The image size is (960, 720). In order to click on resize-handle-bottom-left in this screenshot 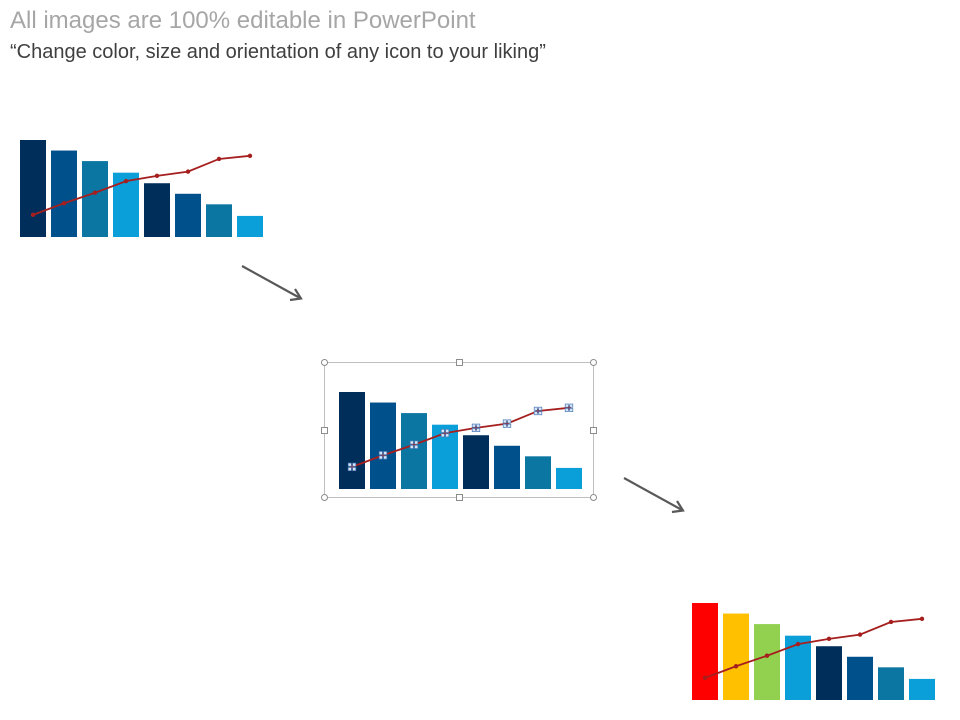, I will do `click(324, 497)`.